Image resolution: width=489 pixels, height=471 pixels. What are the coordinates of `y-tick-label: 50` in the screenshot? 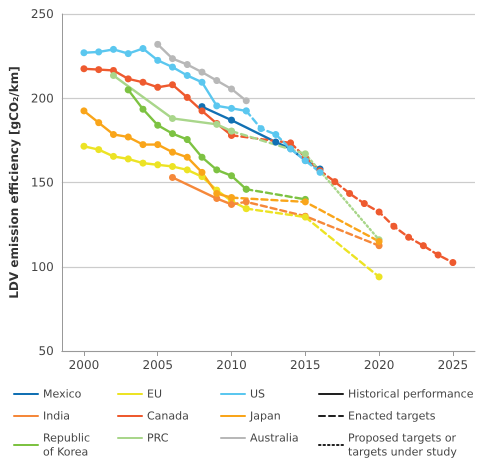 It's located at (46, 351).